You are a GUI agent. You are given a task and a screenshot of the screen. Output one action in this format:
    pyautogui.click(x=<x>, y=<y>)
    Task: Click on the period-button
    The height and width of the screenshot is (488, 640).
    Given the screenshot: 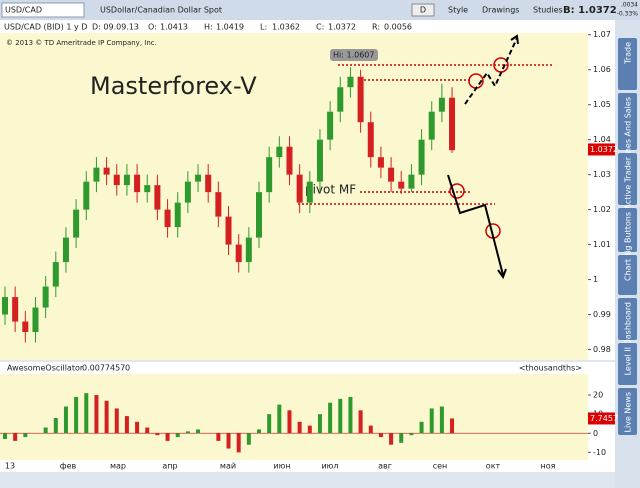 What is the action you would take?
    pyautogui.click(x=423, y=10)
    